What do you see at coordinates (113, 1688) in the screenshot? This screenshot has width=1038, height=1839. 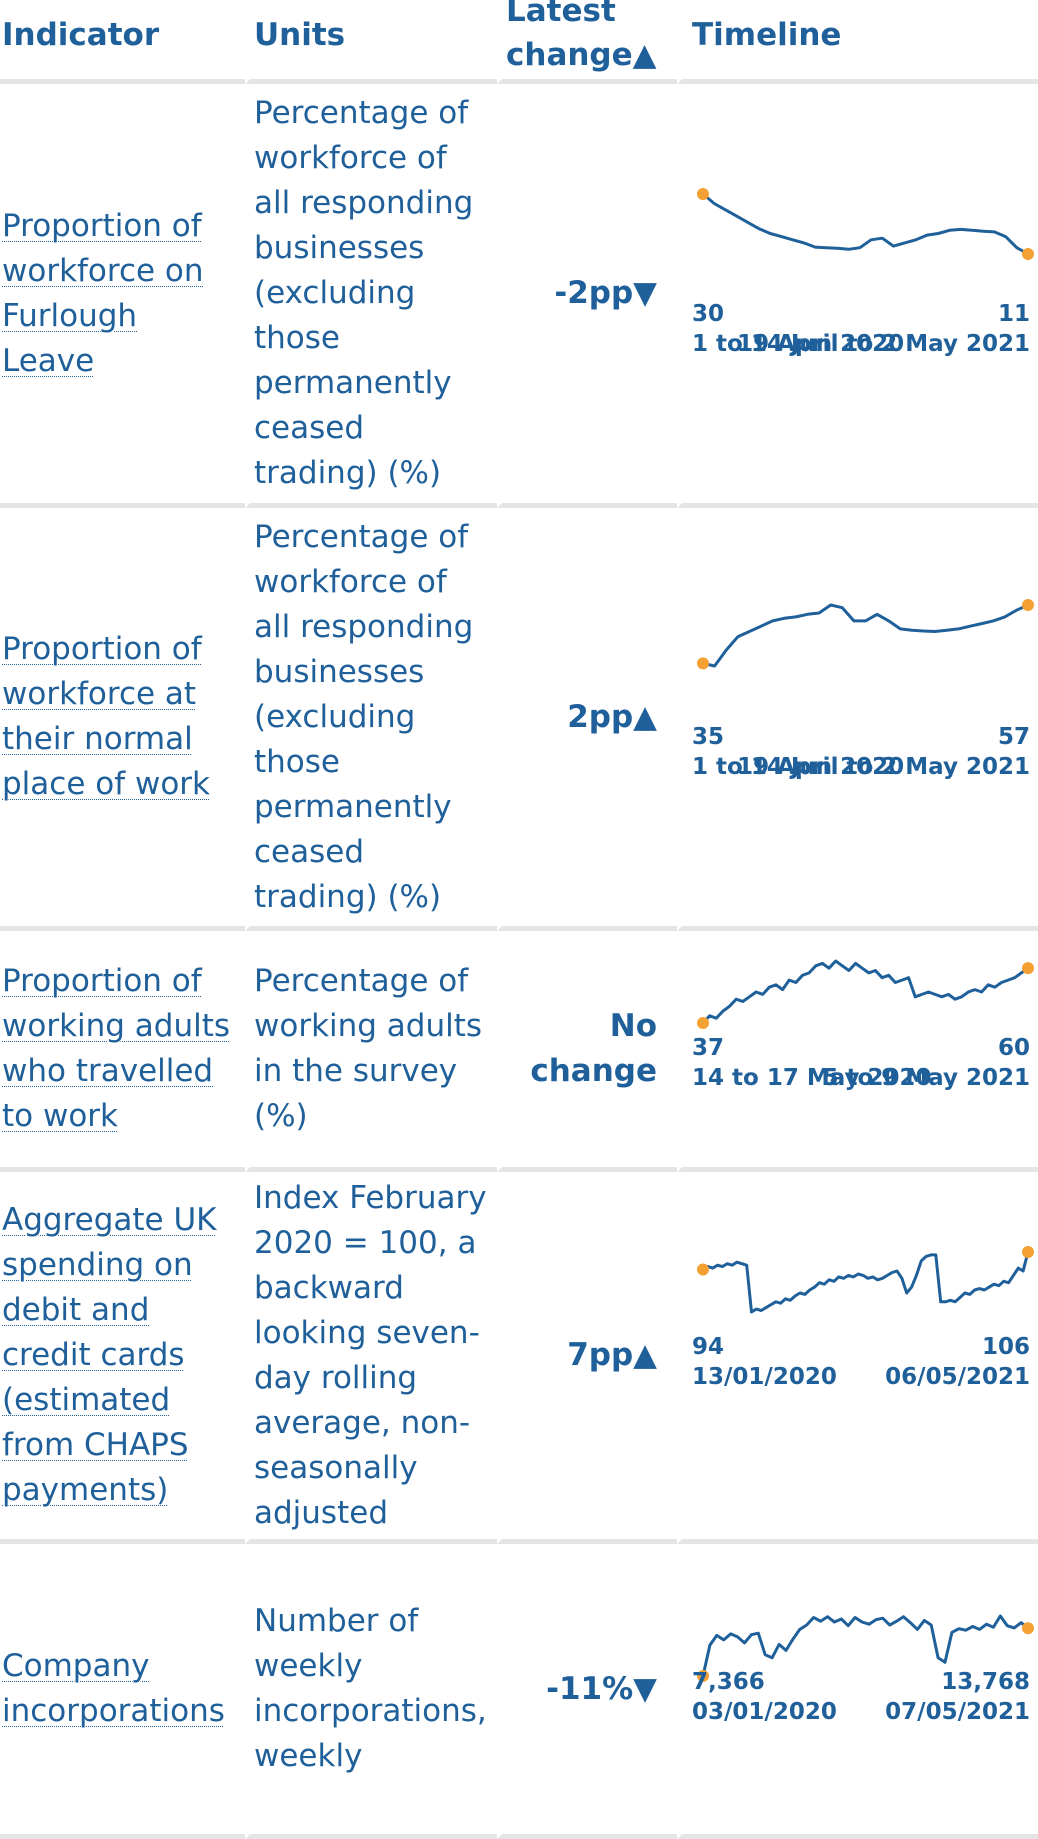 I see `indicator-link: Company incorporations` at bounding box center [113, 1688].